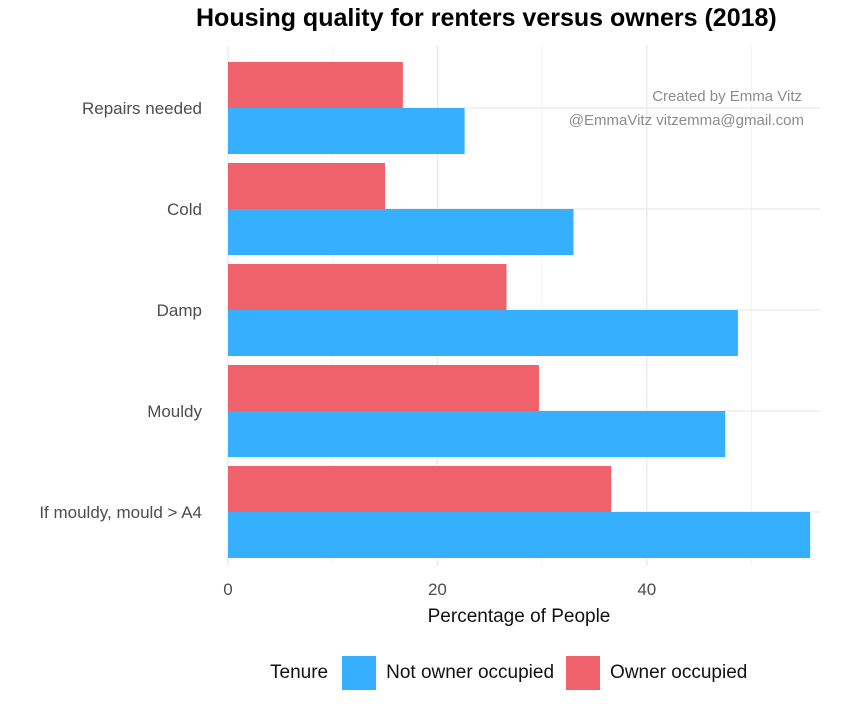 The width and height of the screenshot is (850, 714). Describe the element at coordinates (120, 512) in the screenshot. I see `y-tick-label: If mouldy, mould > A4` at that location.